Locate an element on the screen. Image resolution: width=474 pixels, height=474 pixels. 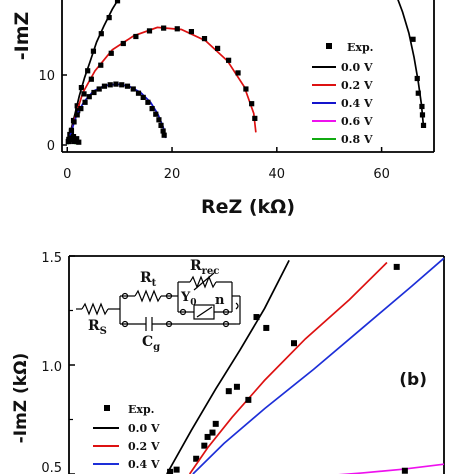
panel-b-legend-label: 0.2 V is located at coordinates (144, 446).